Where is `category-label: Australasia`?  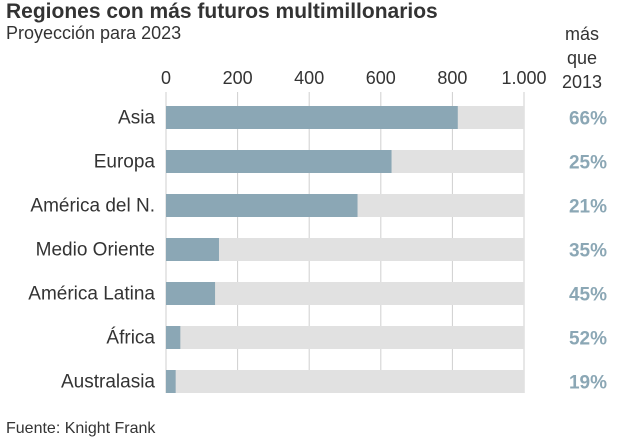
category-label: Australasia is located at coordinates (108, 382).